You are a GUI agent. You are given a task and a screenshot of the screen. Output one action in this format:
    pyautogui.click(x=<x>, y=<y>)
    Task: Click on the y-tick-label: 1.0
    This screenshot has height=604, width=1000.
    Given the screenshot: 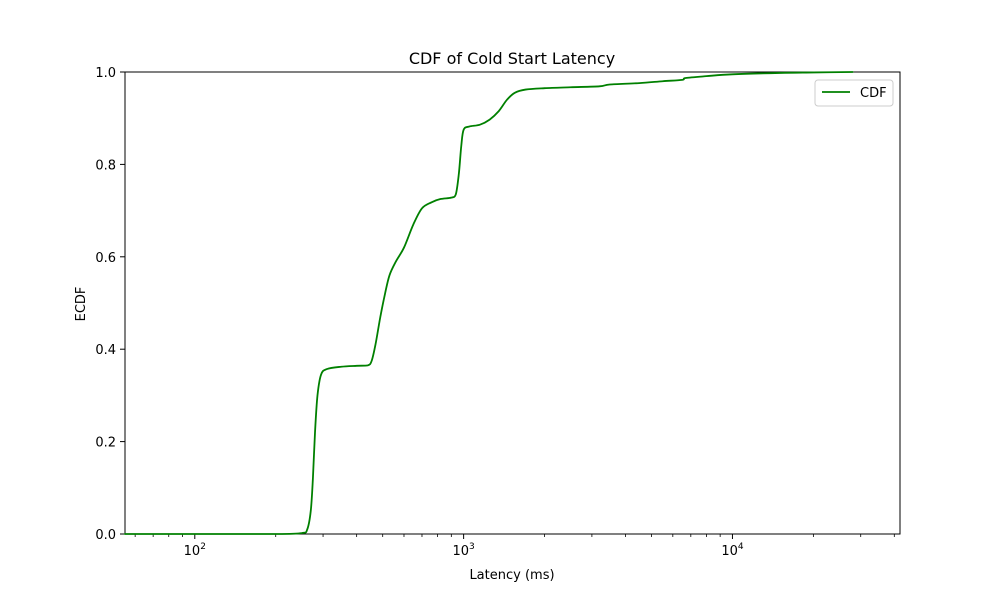 What is the action you would take?
    pyautogui.click(x=105, y=73)
    